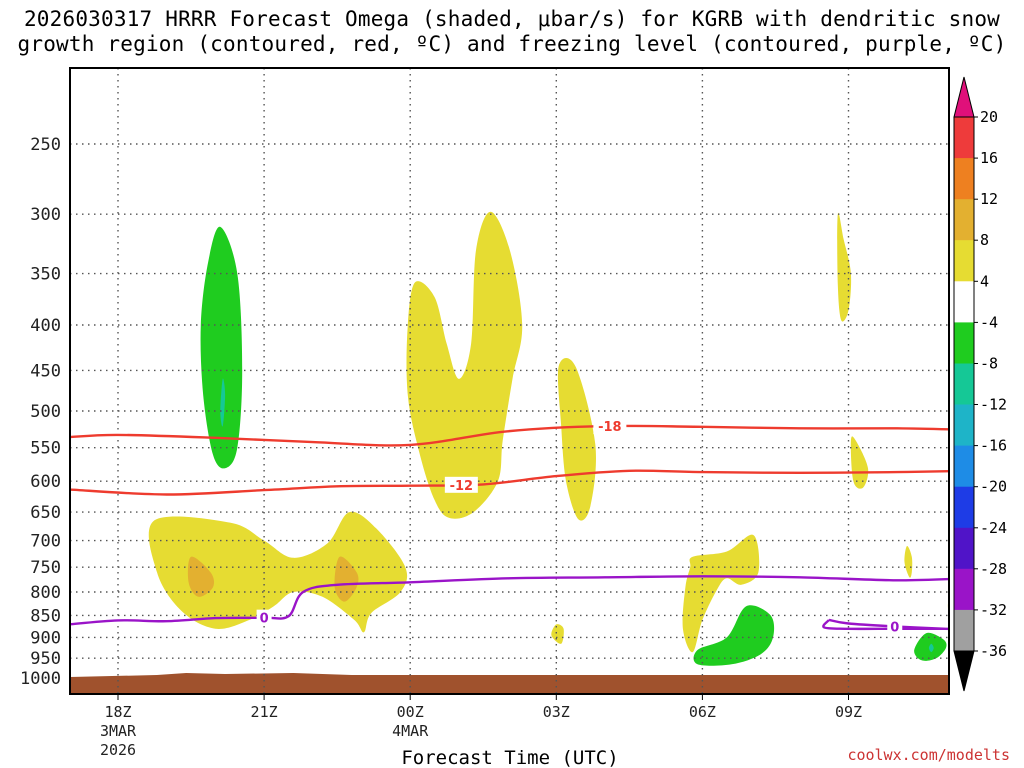  What do you see at coordinates (964, 97) in the screenshot?
I see `colorbar-over-arrow` at bounding box center [964, 97].